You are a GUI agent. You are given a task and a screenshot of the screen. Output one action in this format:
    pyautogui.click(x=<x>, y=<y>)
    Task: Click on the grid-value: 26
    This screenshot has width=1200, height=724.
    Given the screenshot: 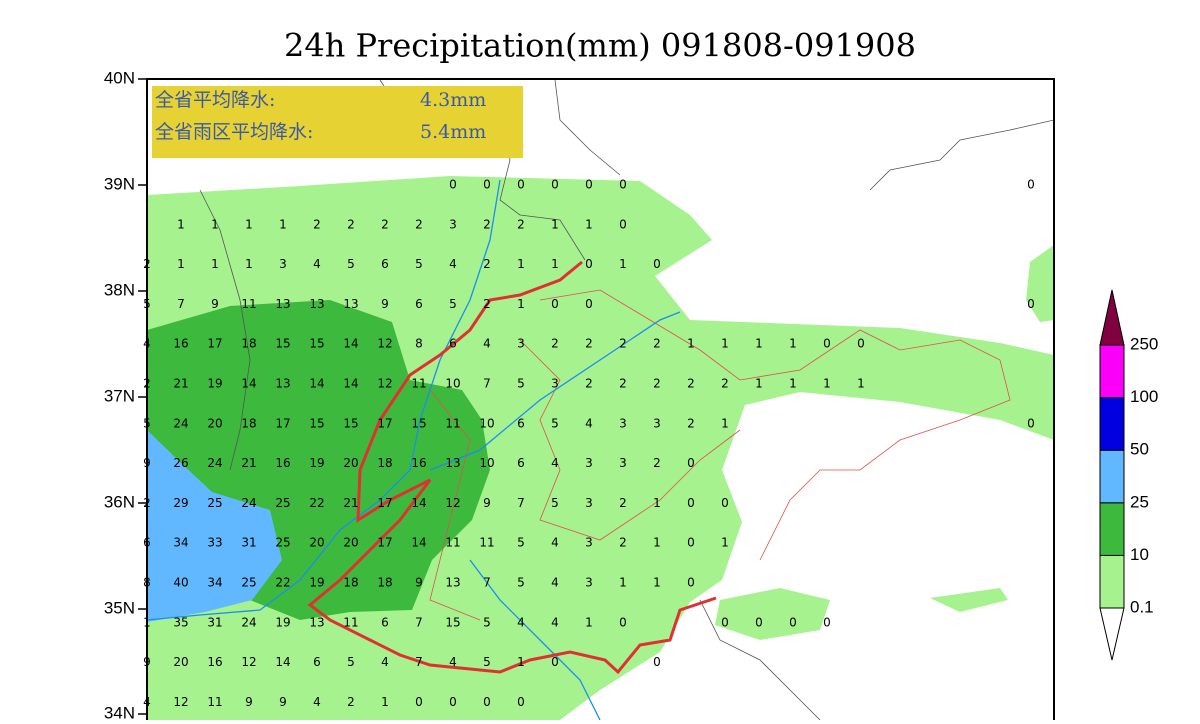 What is the action you would take?
    pyautogui.click(x=180, y=463)
    